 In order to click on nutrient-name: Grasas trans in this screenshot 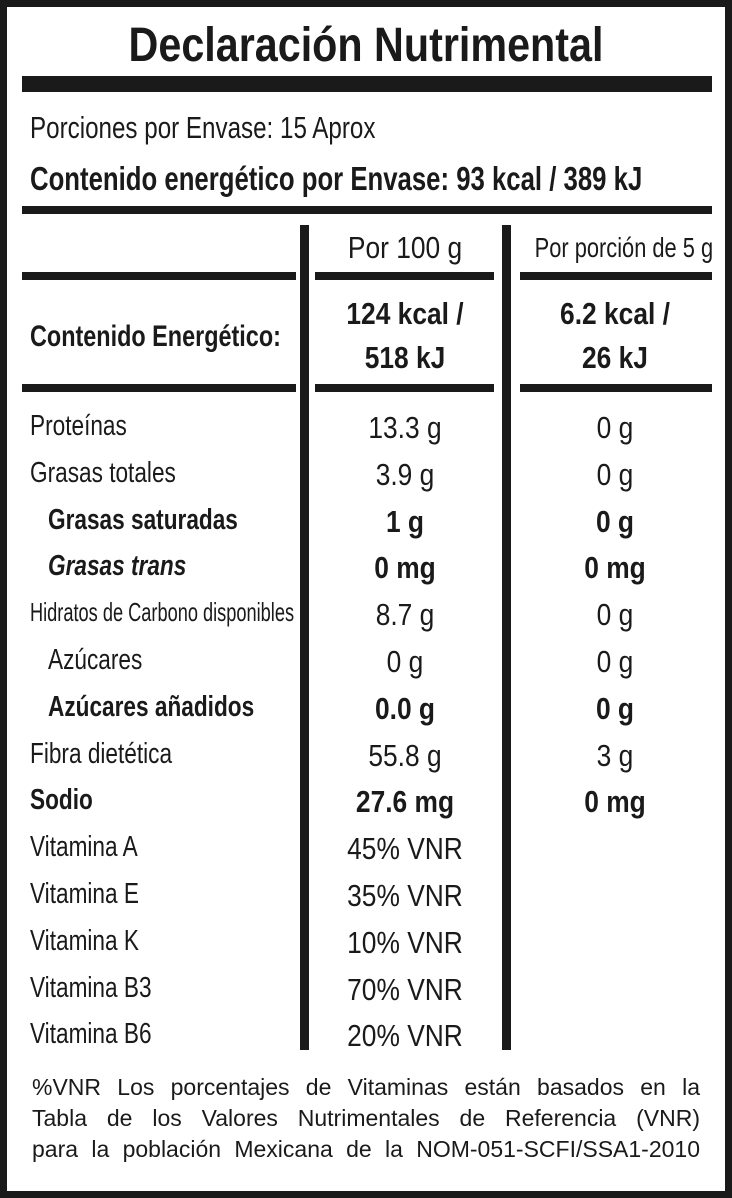, I will do `click(117, 566)`.